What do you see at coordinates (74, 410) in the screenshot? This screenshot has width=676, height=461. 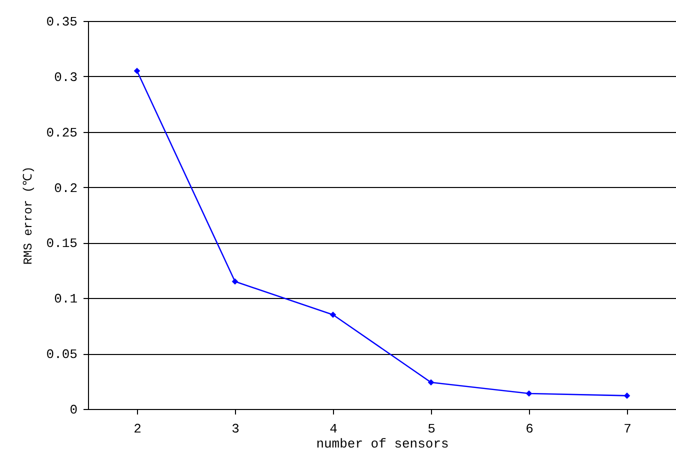 I see `y-tick-label: 0` at bounding box center [74, 410].